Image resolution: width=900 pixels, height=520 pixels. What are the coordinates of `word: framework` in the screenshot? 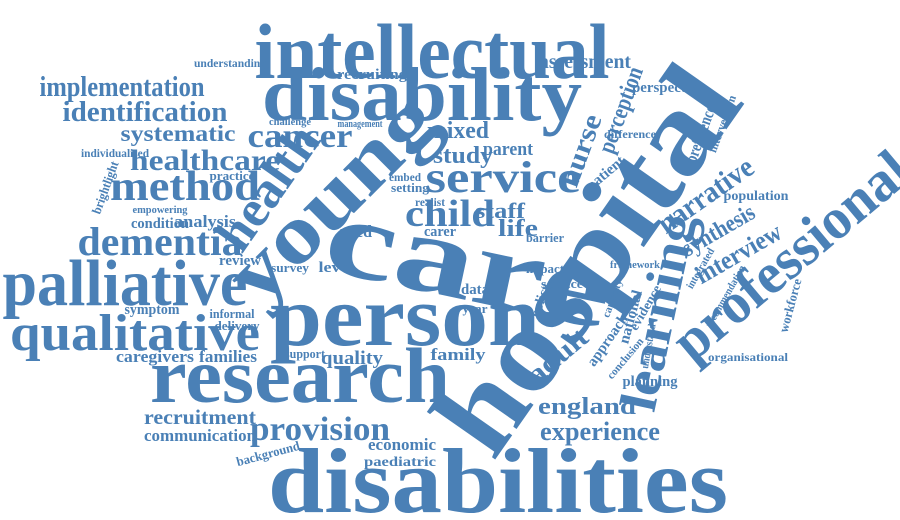 It's located at (635, 265).